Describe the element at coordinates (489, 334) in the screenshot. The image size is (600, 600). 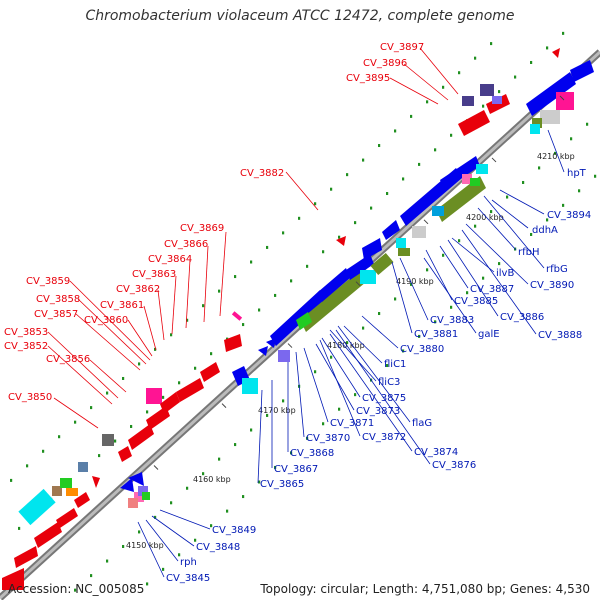
I see `gene-label: galE` at that location.